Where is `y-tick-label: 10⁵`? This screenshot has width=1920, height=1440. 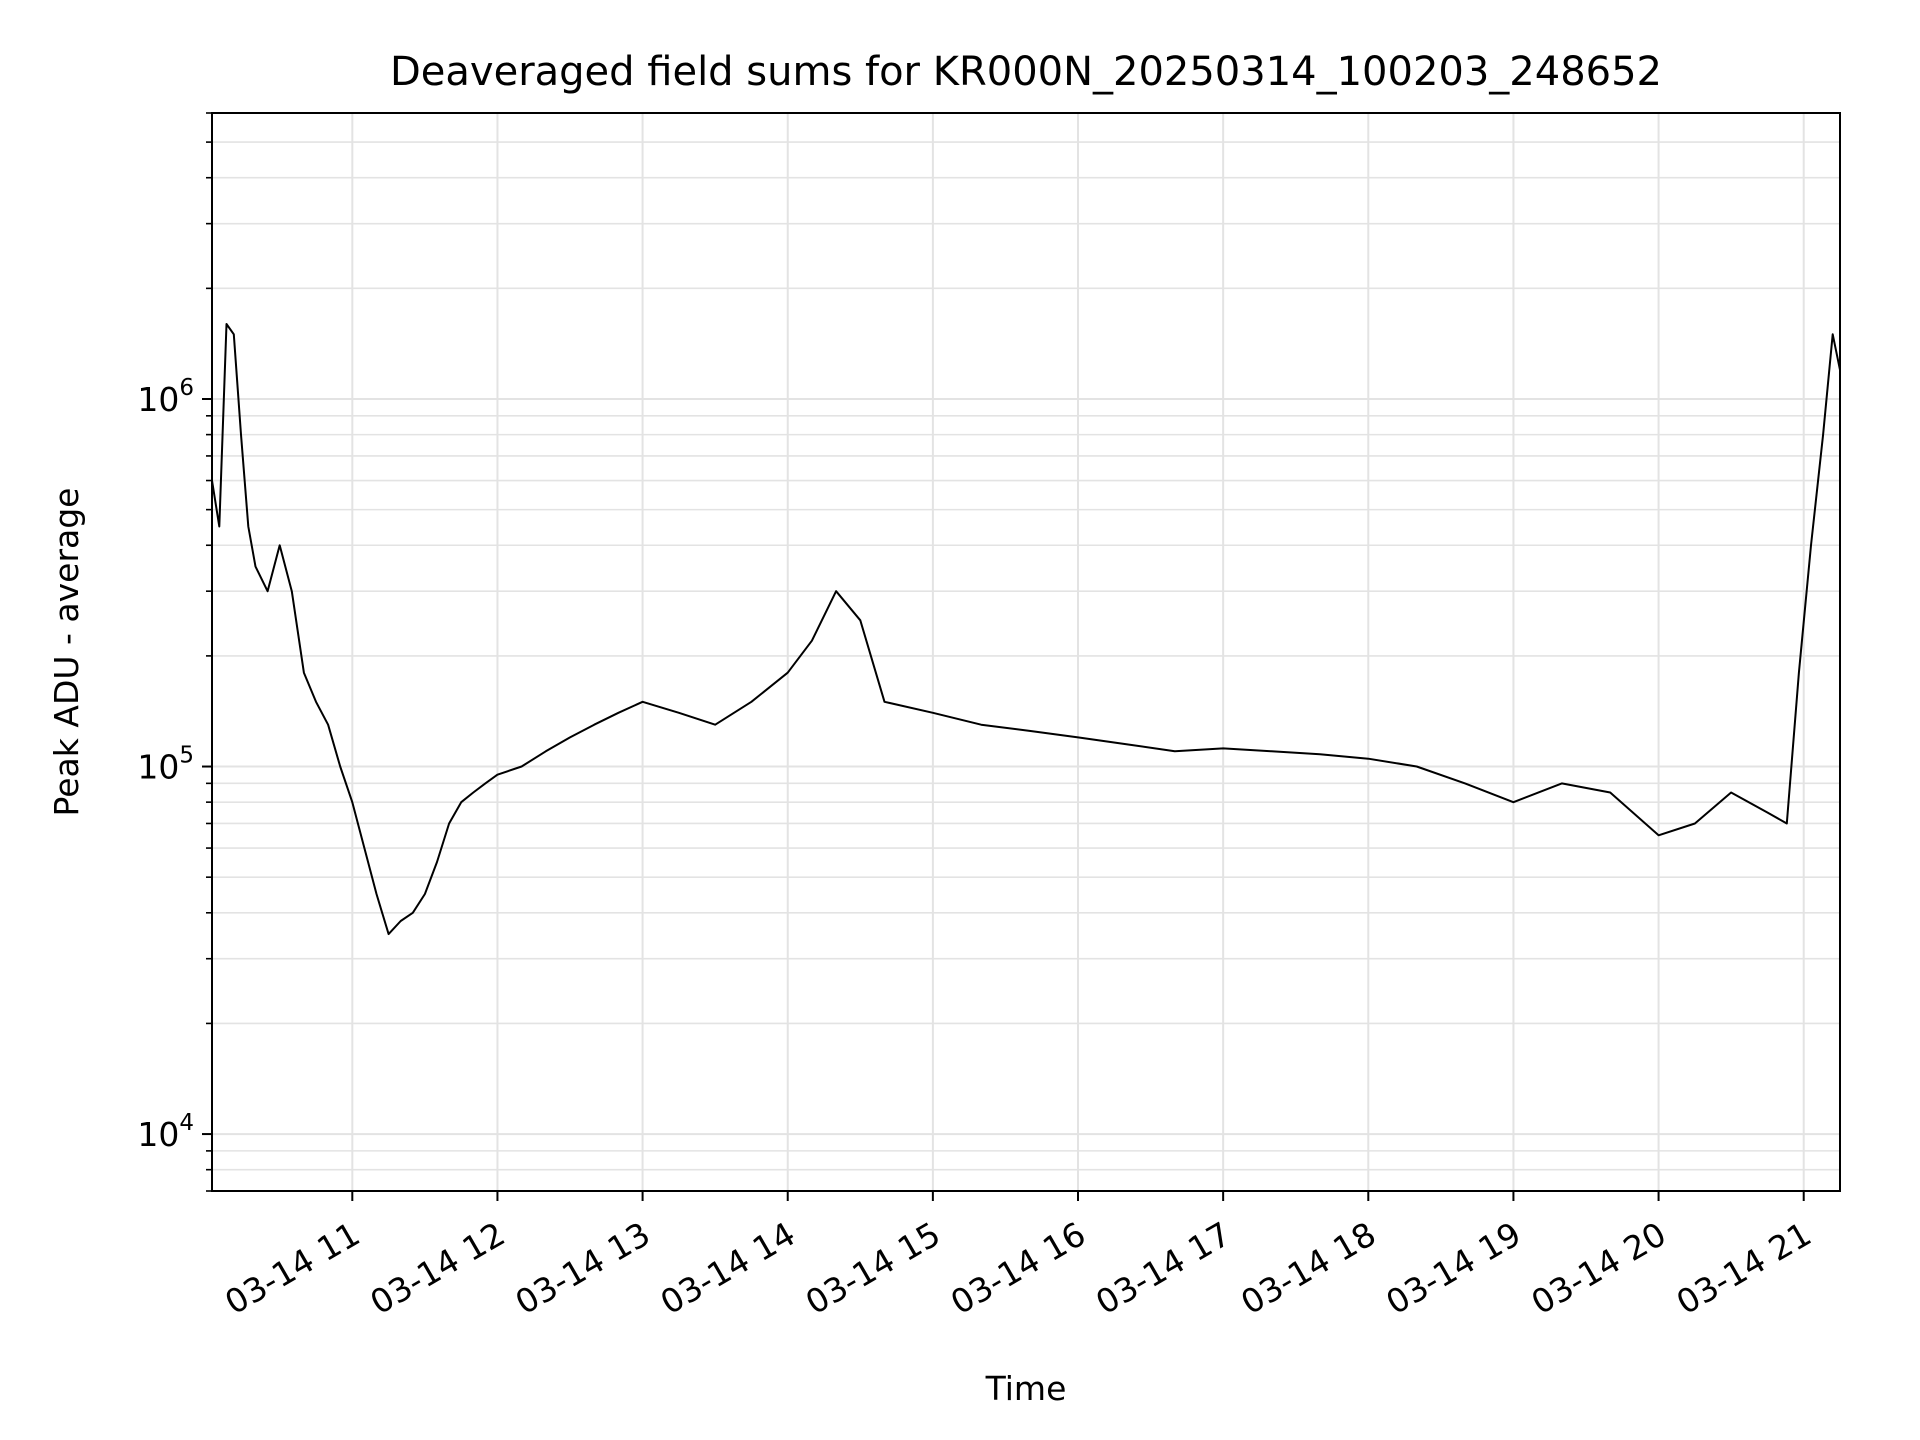
y-tick-label: 10⁵ is located at coordinates (165, 765).